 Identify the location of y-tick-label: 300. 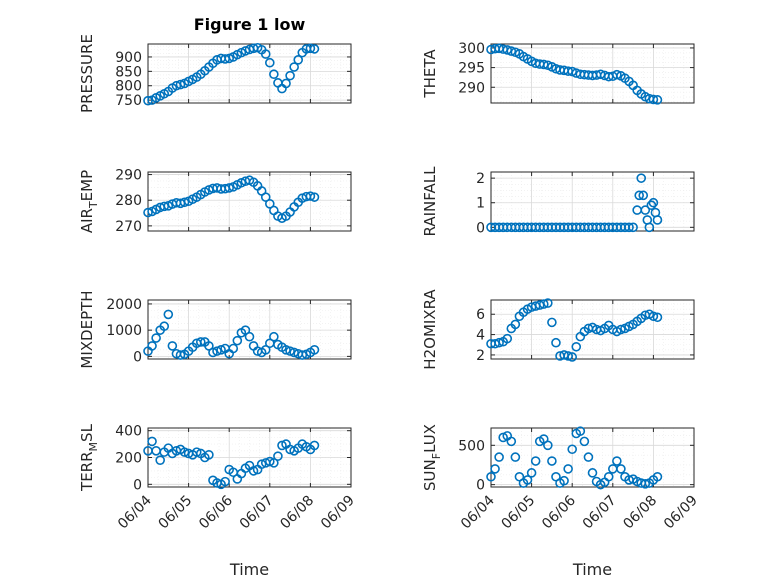
(471, 49).